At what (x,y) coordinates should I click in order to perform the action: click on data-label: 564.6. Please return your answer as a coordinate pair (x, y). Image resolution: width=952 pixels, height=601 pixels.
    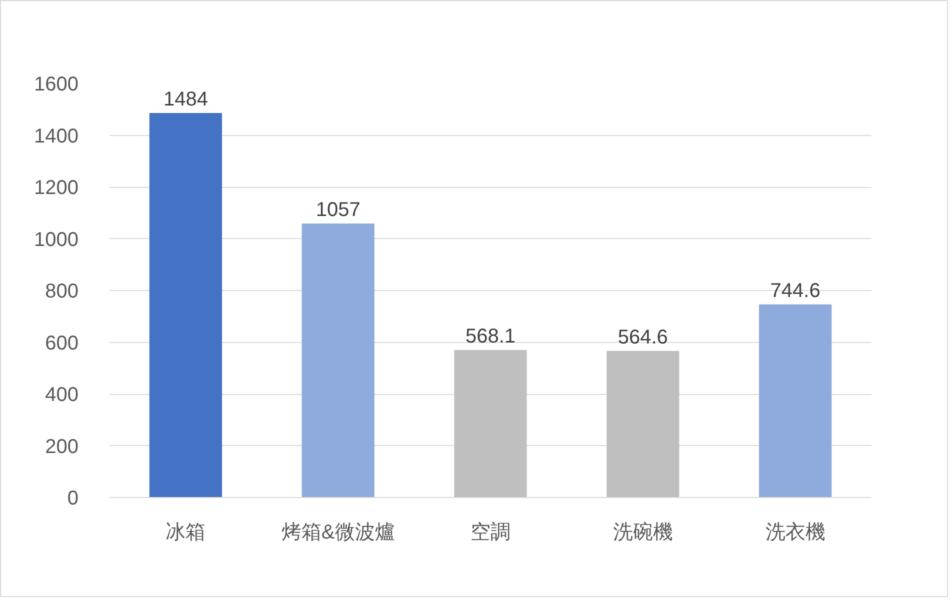
    Looking at the image, I should click on (643, 337).